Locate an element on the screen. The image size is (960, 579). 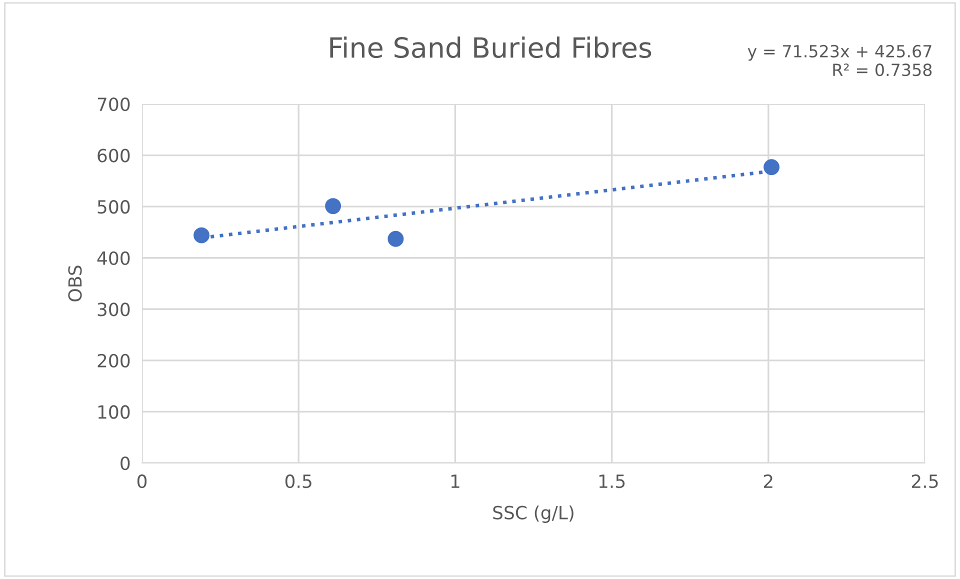
chart-title: Fine Sand Buried Fibres is located at coordinates (491, 47).